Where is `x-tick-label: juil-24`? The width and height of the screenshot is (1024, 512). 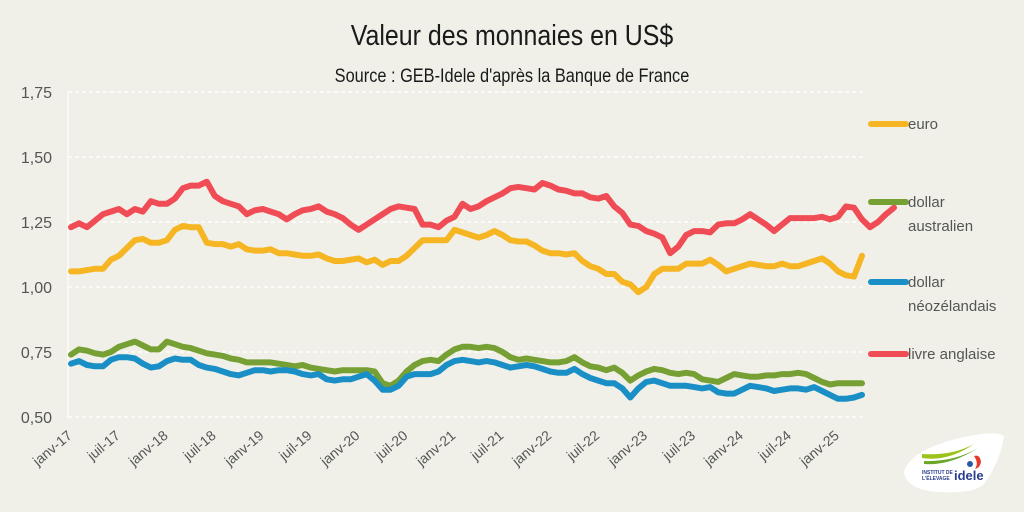 x-tick-label: juil-24 is located at coordinates (774, 445).